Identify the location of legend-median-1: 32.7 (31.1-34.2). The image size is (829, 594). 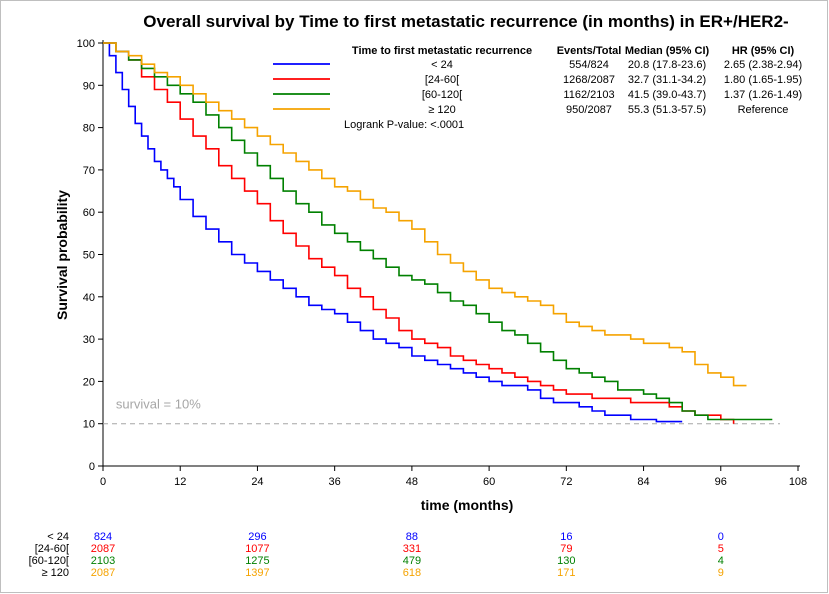
(667, 80).